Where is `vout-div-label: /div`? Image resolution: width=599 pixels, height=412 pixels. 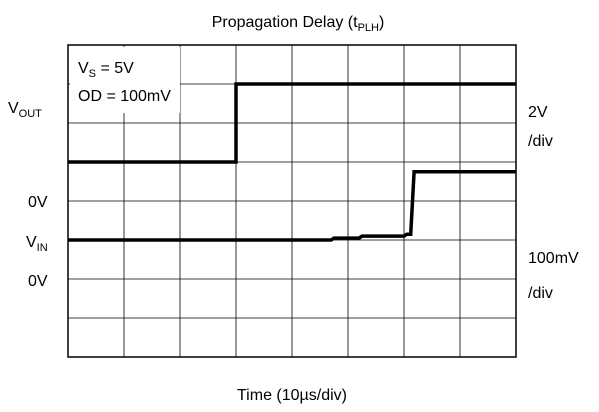
vout-div-label: /div is located at coordinates (540, 141).